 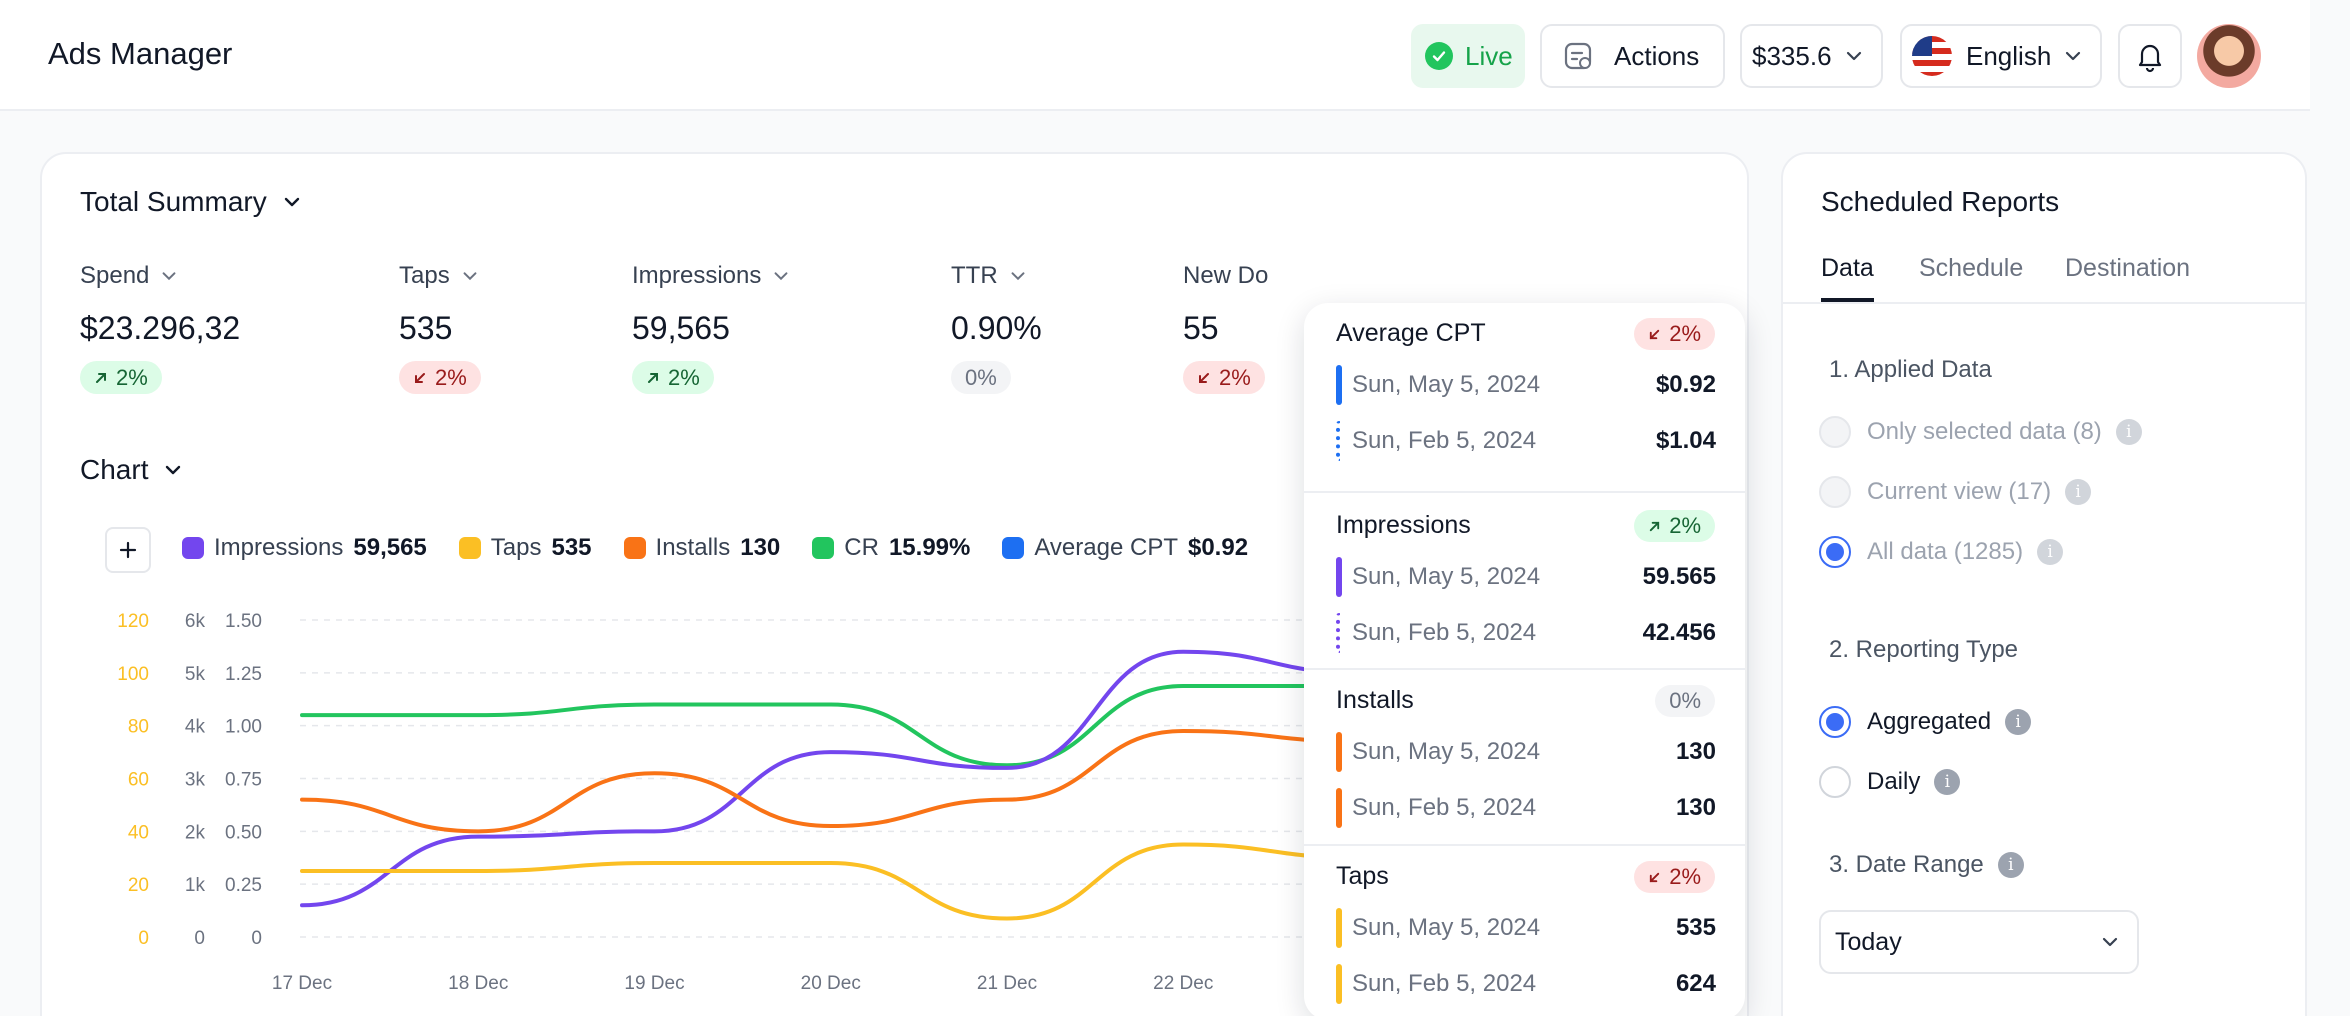 I want to click on date-range-select: Today, so click(x=1979, y=942).